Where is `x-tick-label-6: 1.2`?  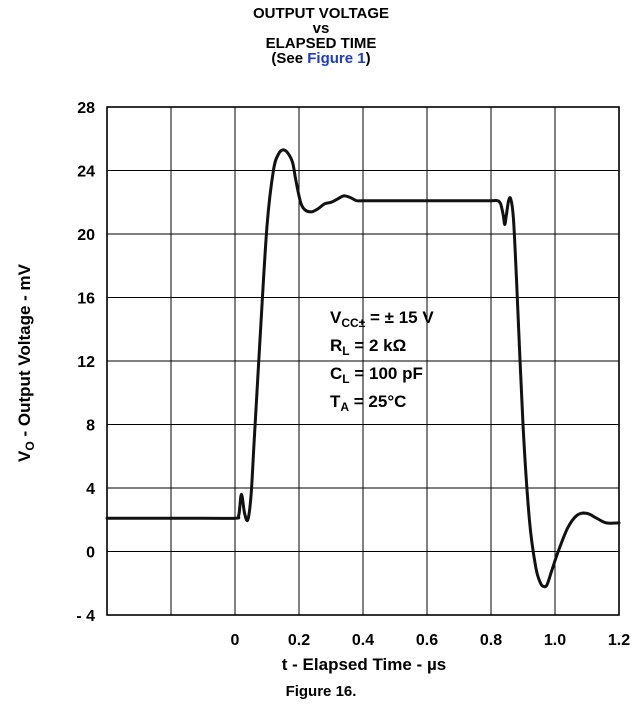
x-tick-label-6: 1.2 is located at coordinates (619, 640).